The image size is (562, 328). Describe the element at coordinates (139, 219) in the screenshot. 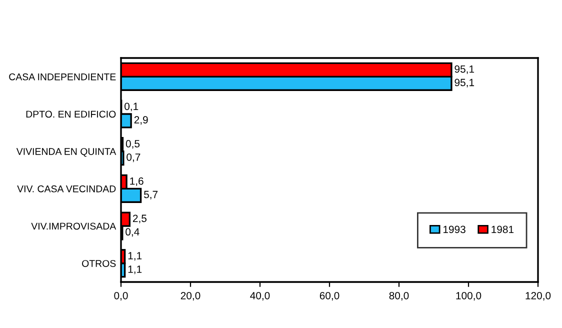

I see `data-label: 2,5` at that location.